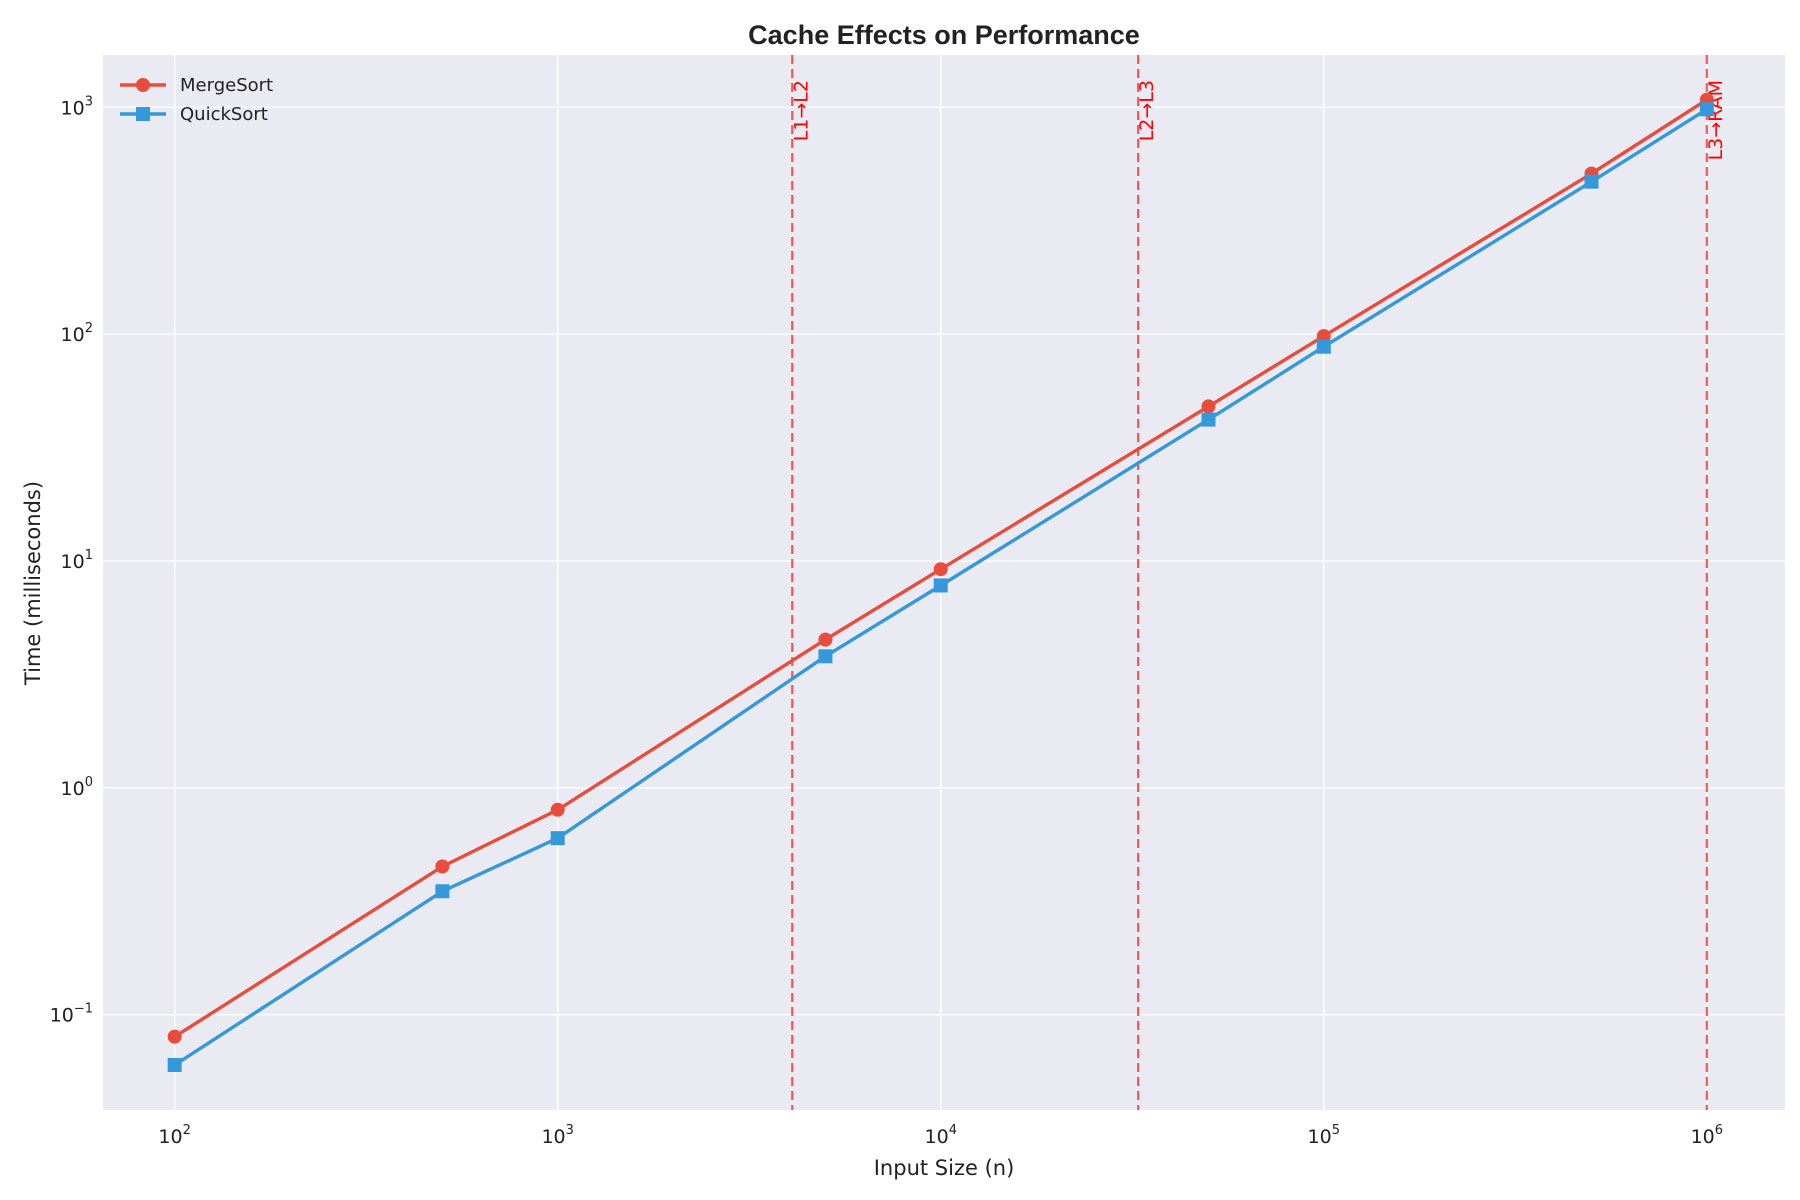  Describe the element at coordinates (941, 1135) in the screenshot. I see `x-tick-label: 10⁴` at that location.